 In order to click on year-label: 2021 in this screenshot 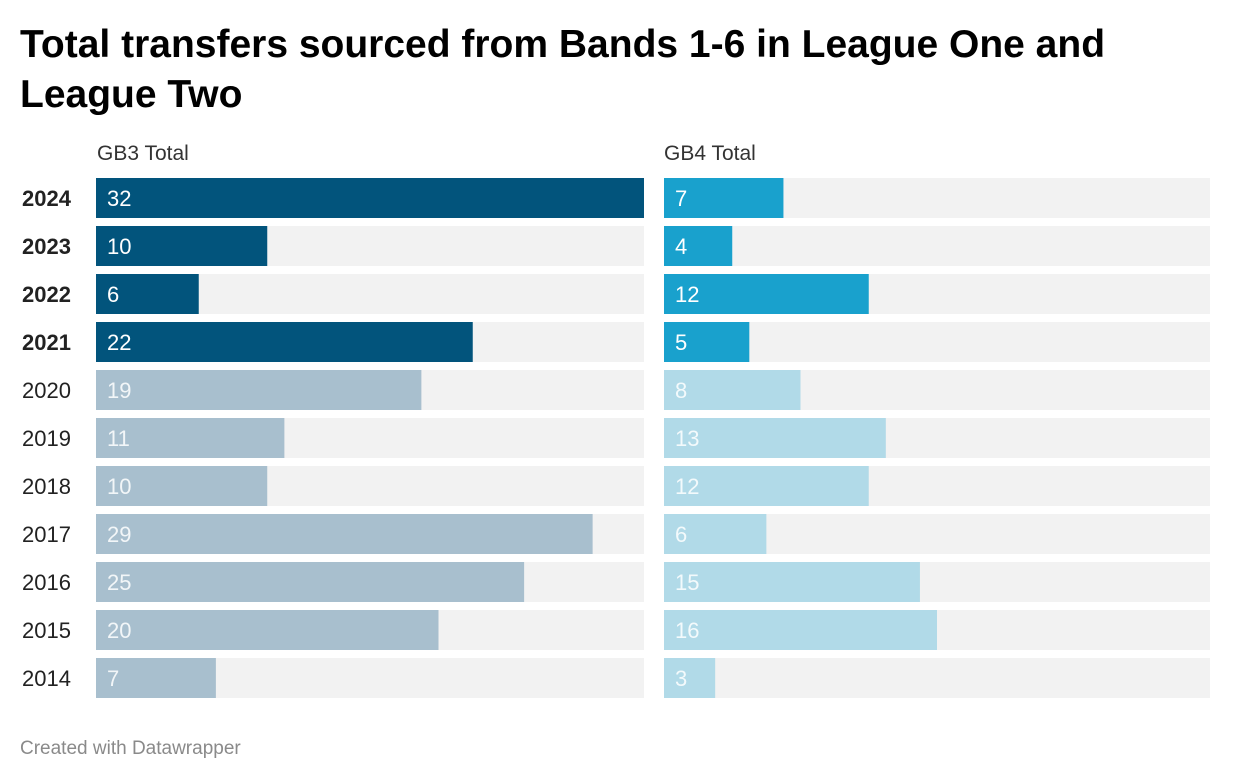, I will do `click(46, 342)`.